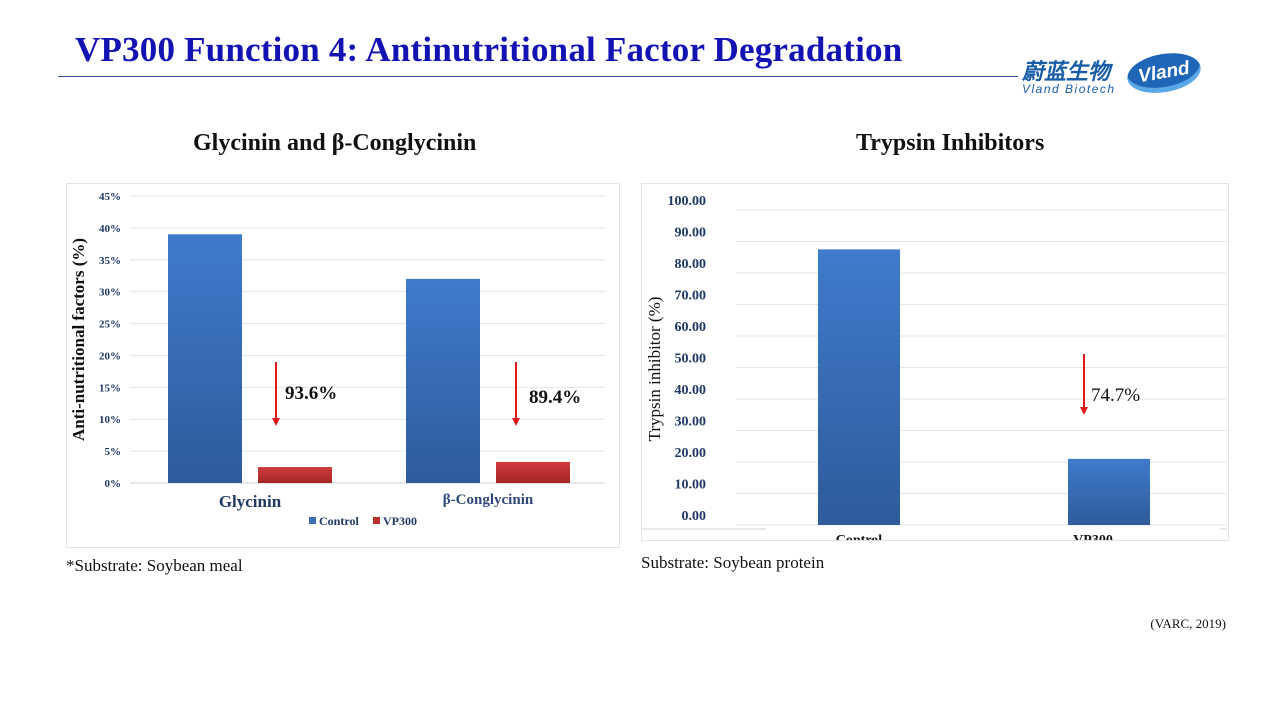 Image resolution: width=1280 pixels, height=720 pixels. What do you see at coordinates (691, 453) in the screenshot?
I see `y-tick-label: 20.00` at bounding box center [691, 453].